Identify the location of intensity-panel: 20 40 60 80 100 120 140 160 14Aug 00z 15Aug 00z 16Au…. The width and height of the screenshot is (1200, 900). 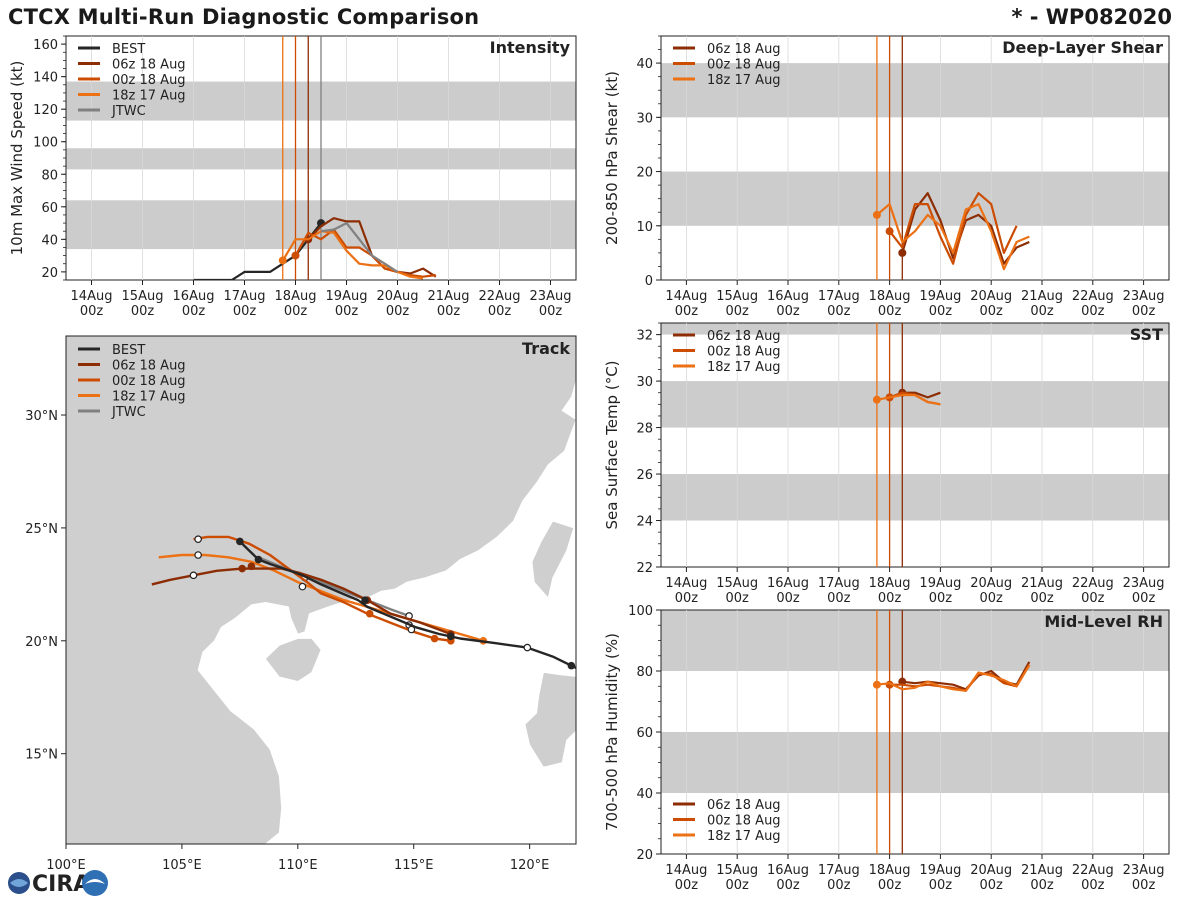
(292, 177).